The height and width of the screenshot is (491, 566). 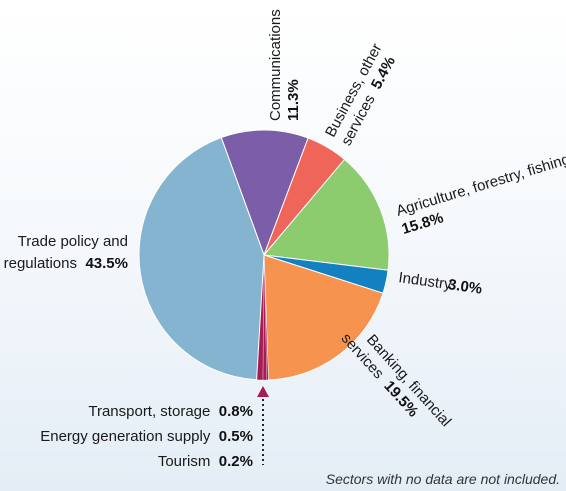 I want to click on label-banking: Banking, financial services 19.5%, so click(x=396, y=380).